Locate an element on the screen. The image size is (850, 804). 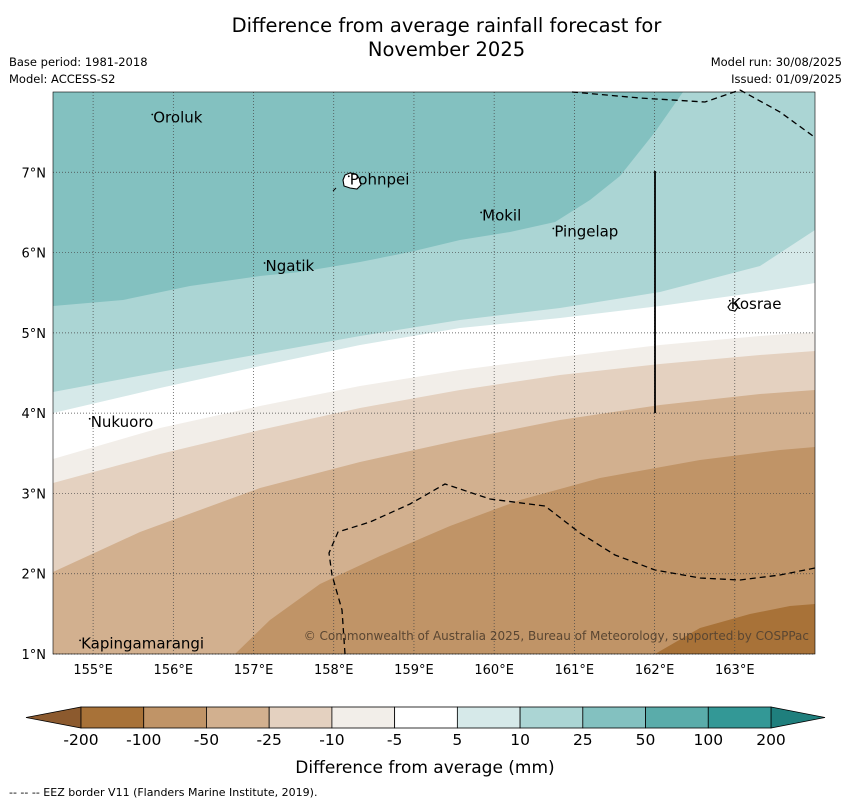
ant-atoll-mark is located at coordinates (334, 189).